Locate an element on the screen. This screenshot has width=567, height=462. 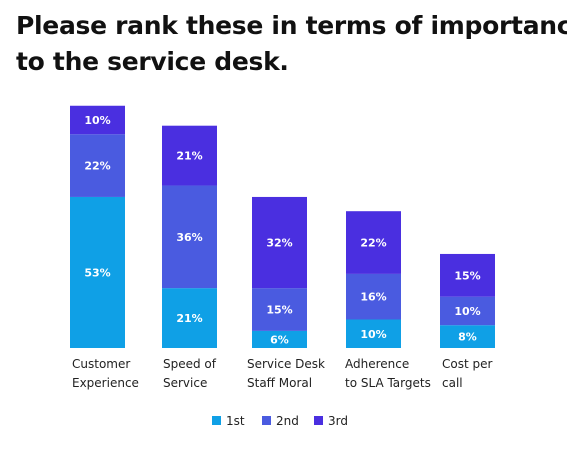
category-label: Customer is located at coordinates (101, 364).